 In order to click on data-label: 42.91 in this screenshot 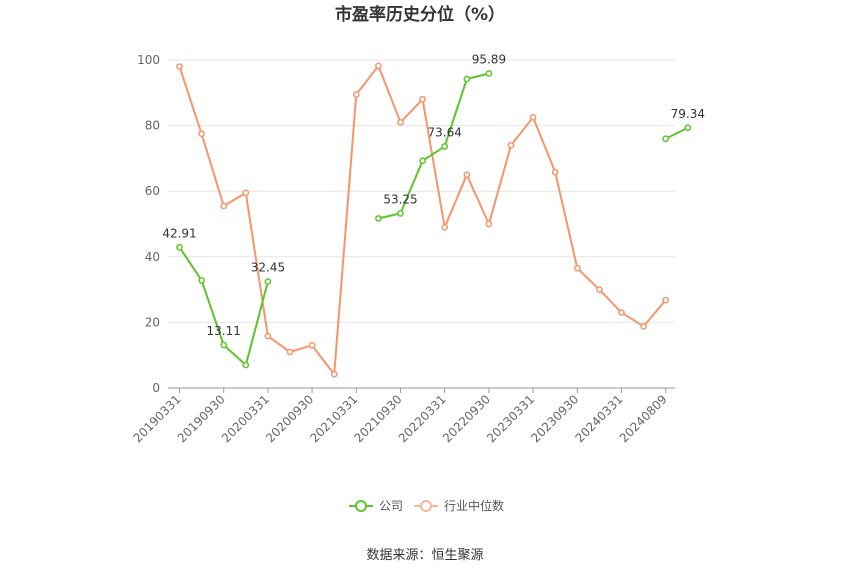, I will do `click(179, 233)`.